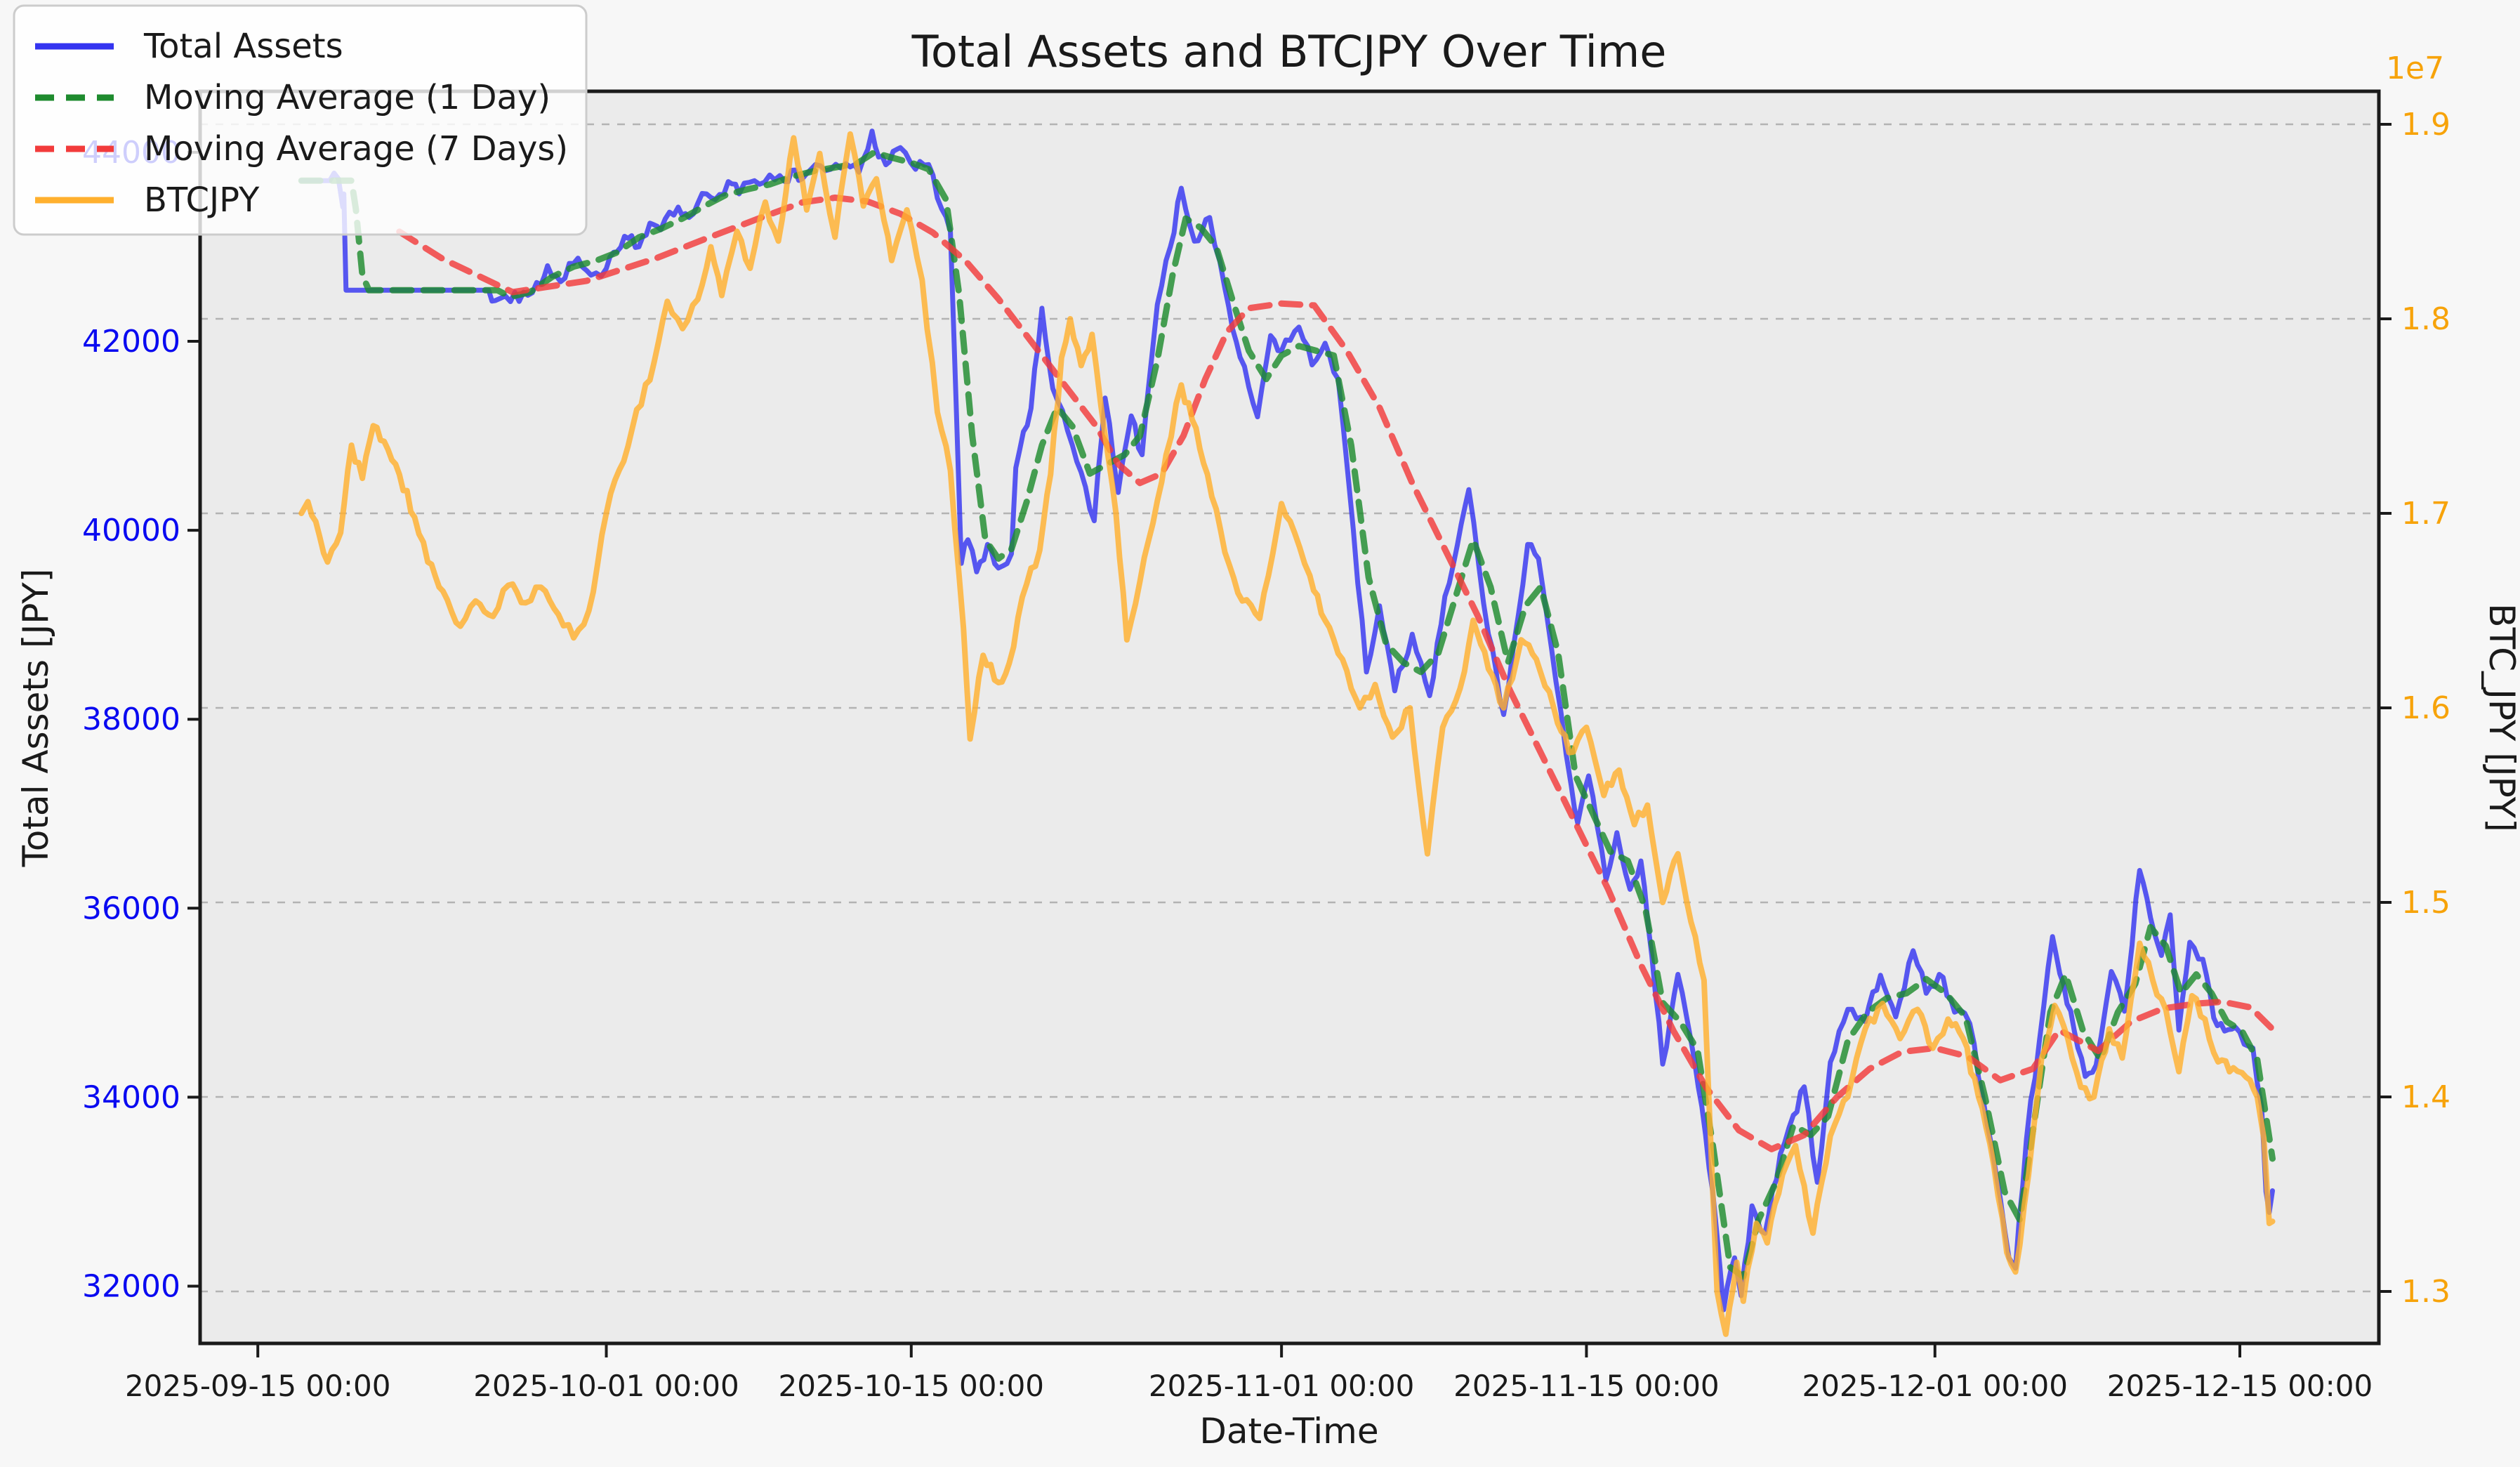 This screenshot has width=2520, height=1467. Describe the element at coordinates (1586, 1386) in the screenshot. I see `x-tick-label: 2025-11-15 00:00` at that location.